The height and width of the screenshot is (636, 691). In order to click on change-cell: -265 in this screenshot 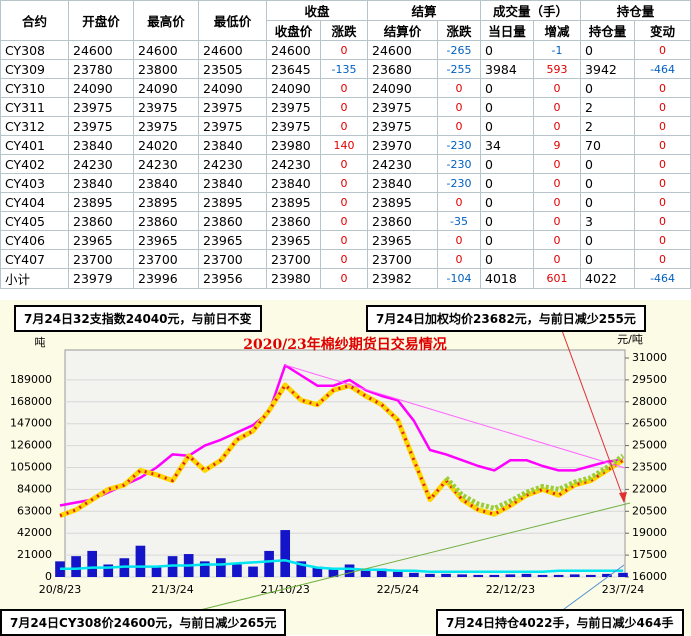, I will do `click(459, 50)`.